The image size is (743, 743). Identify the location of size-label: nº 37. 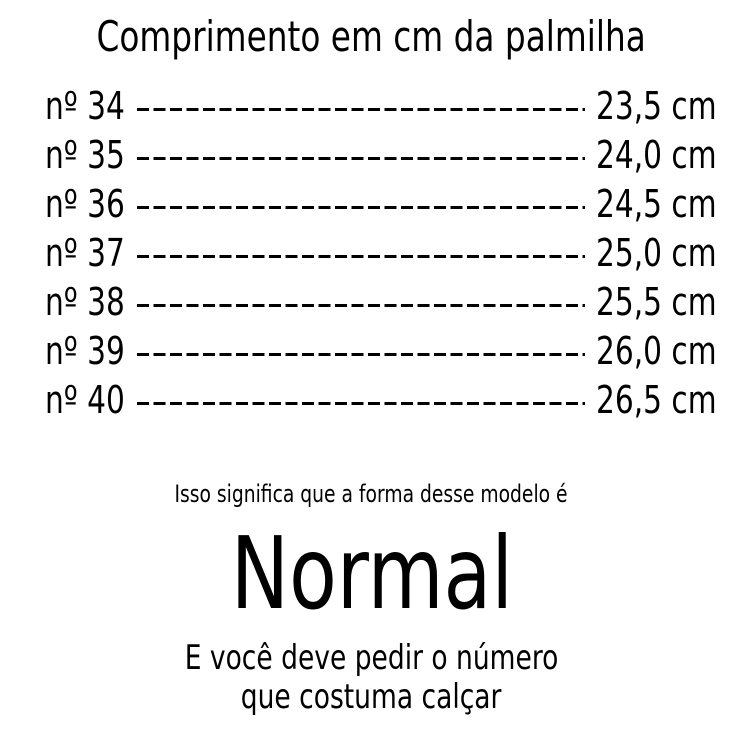
(85, 253).